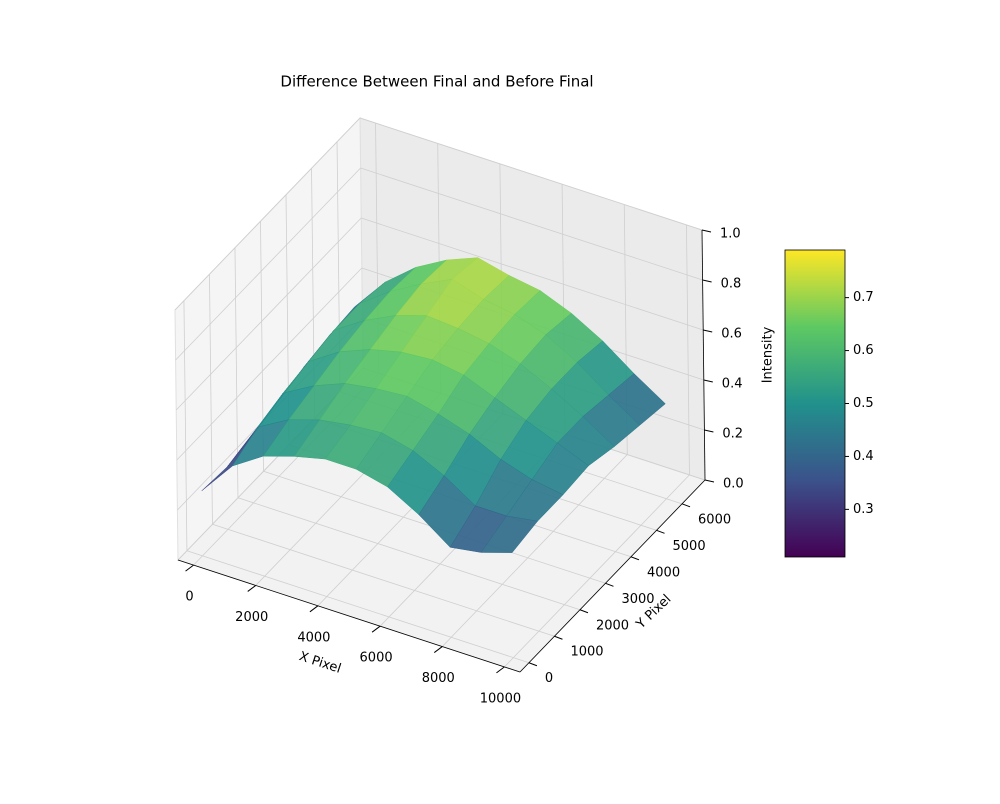  I want to click on z-axis-label: Intensity, so click(768, 354).